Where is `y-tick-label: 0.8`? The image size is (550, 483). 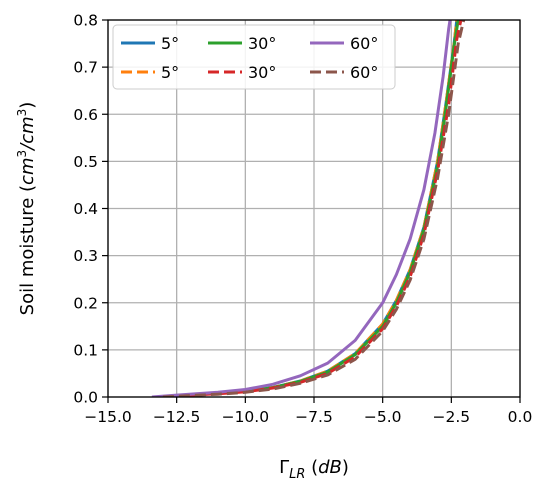
y-tick-label: 0.8 is located at coordinates (85, 21).